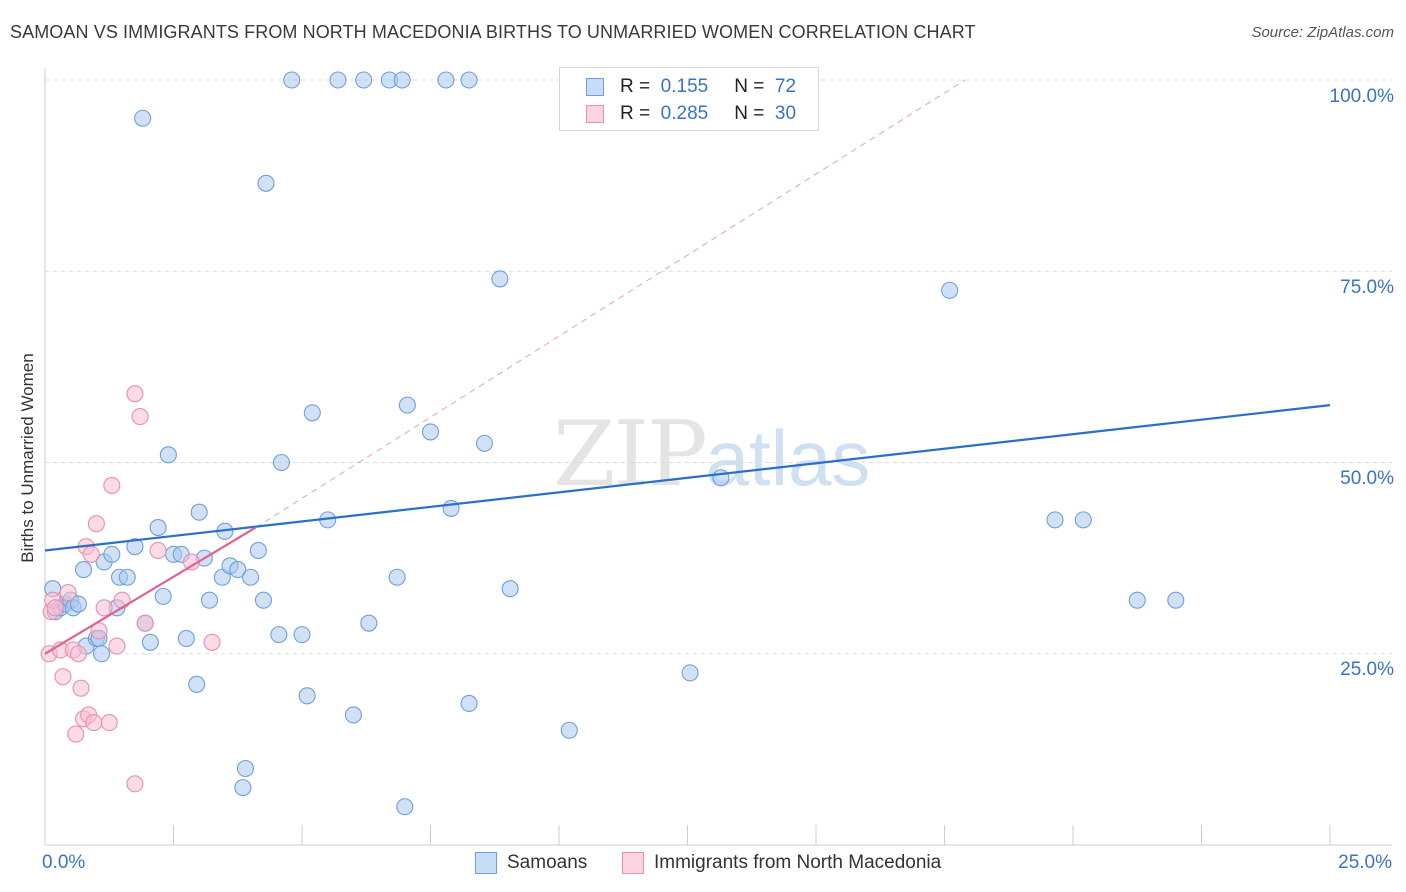 This screenshot has height=892, width=1406. What do you see at coordinates (486, 863) in the screenshot?
I see `legend-swatch-samoans-bottom` at bounding box center [486, 863].